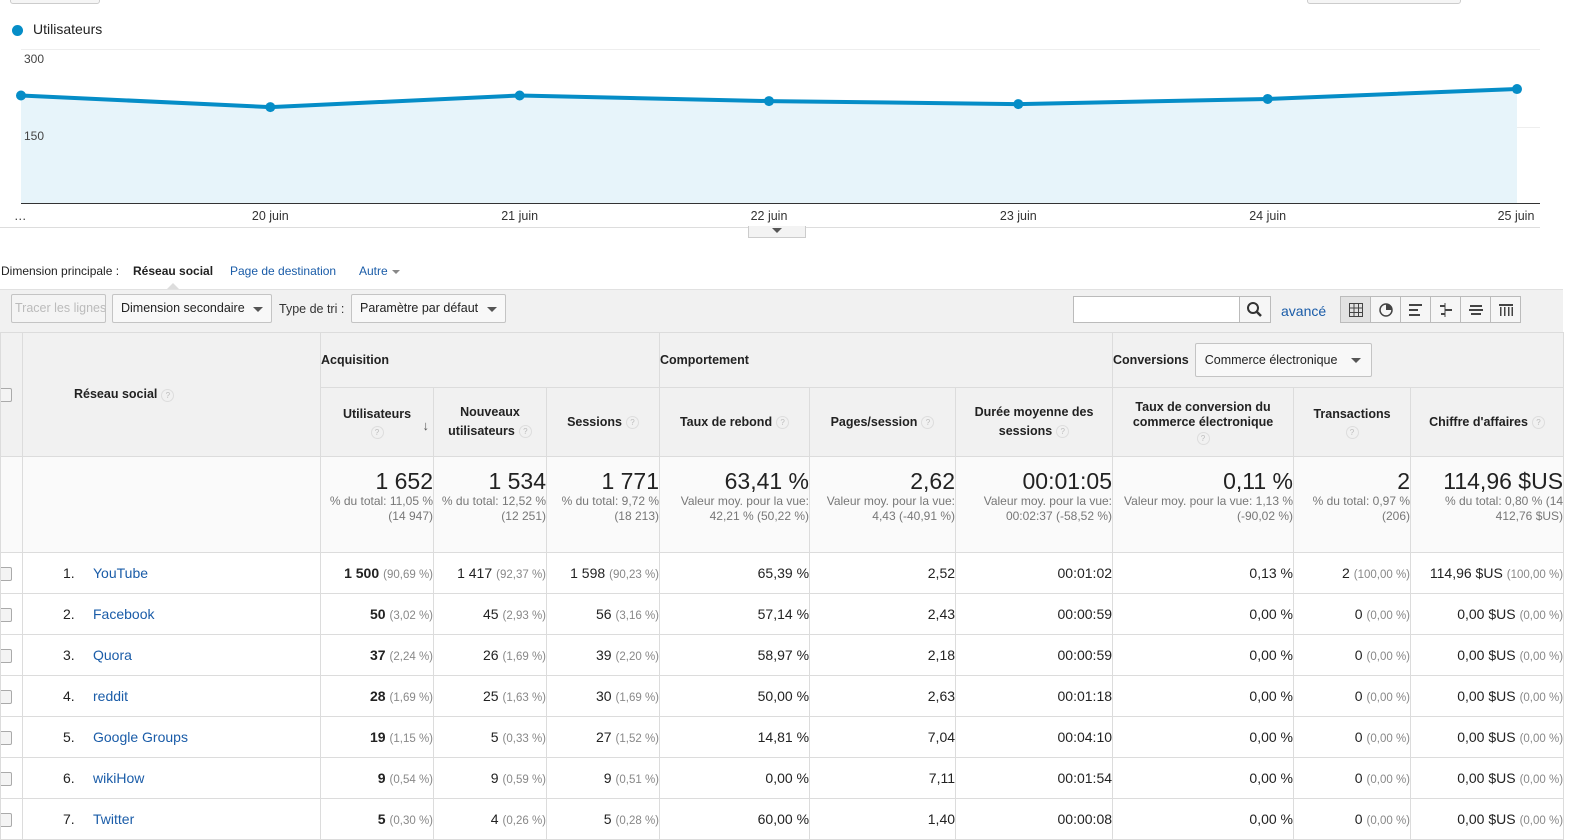 This screenshot has width=1573, height=840. Describe the element at coordinates (55, 2) in the screenshot. I see `date-range-control` at that location.